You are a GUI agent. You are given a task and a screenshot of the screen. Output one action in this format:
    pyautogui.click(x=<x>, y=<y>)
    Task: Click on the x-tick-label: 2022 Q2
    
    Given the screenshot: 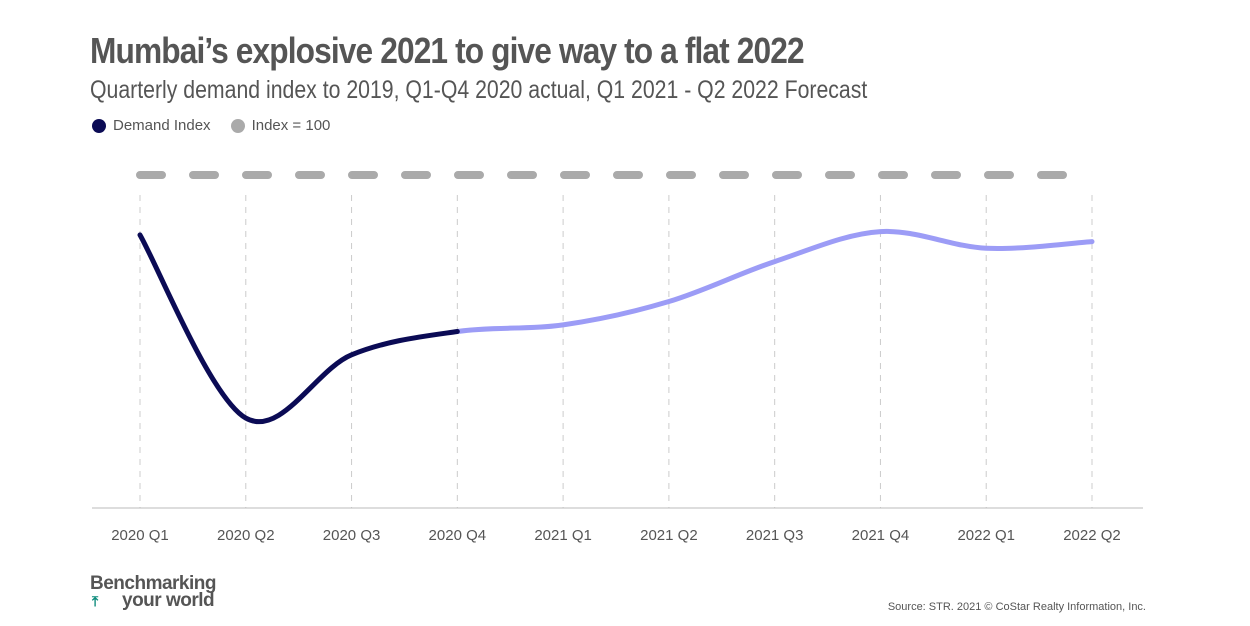 What is the action you would take?
    pyautogui.click(x=1092, y=535)
    